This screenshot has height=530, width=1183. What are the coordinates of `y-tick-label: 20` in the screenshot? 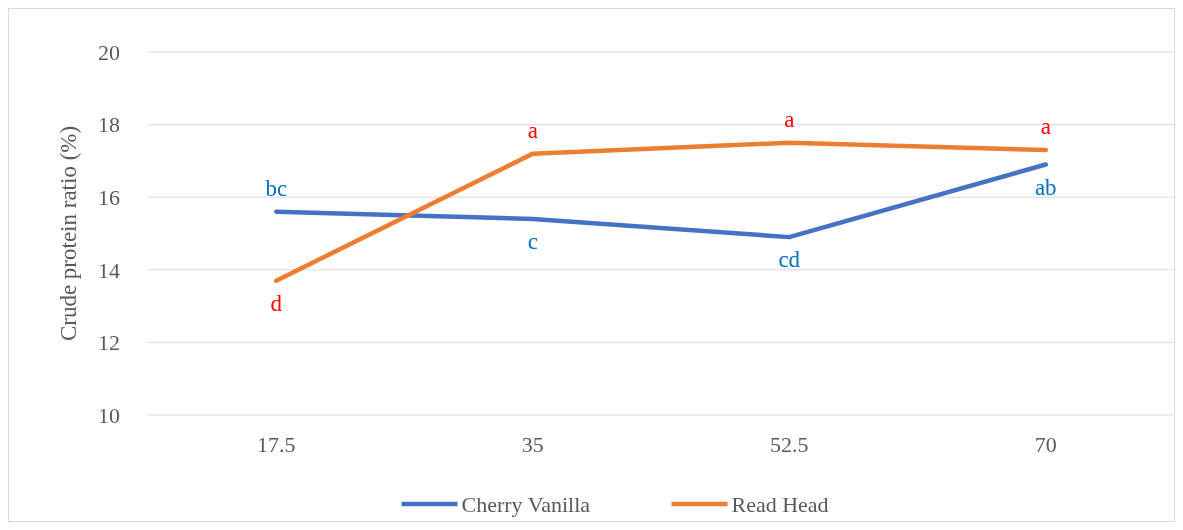 It's located at (109, 52).